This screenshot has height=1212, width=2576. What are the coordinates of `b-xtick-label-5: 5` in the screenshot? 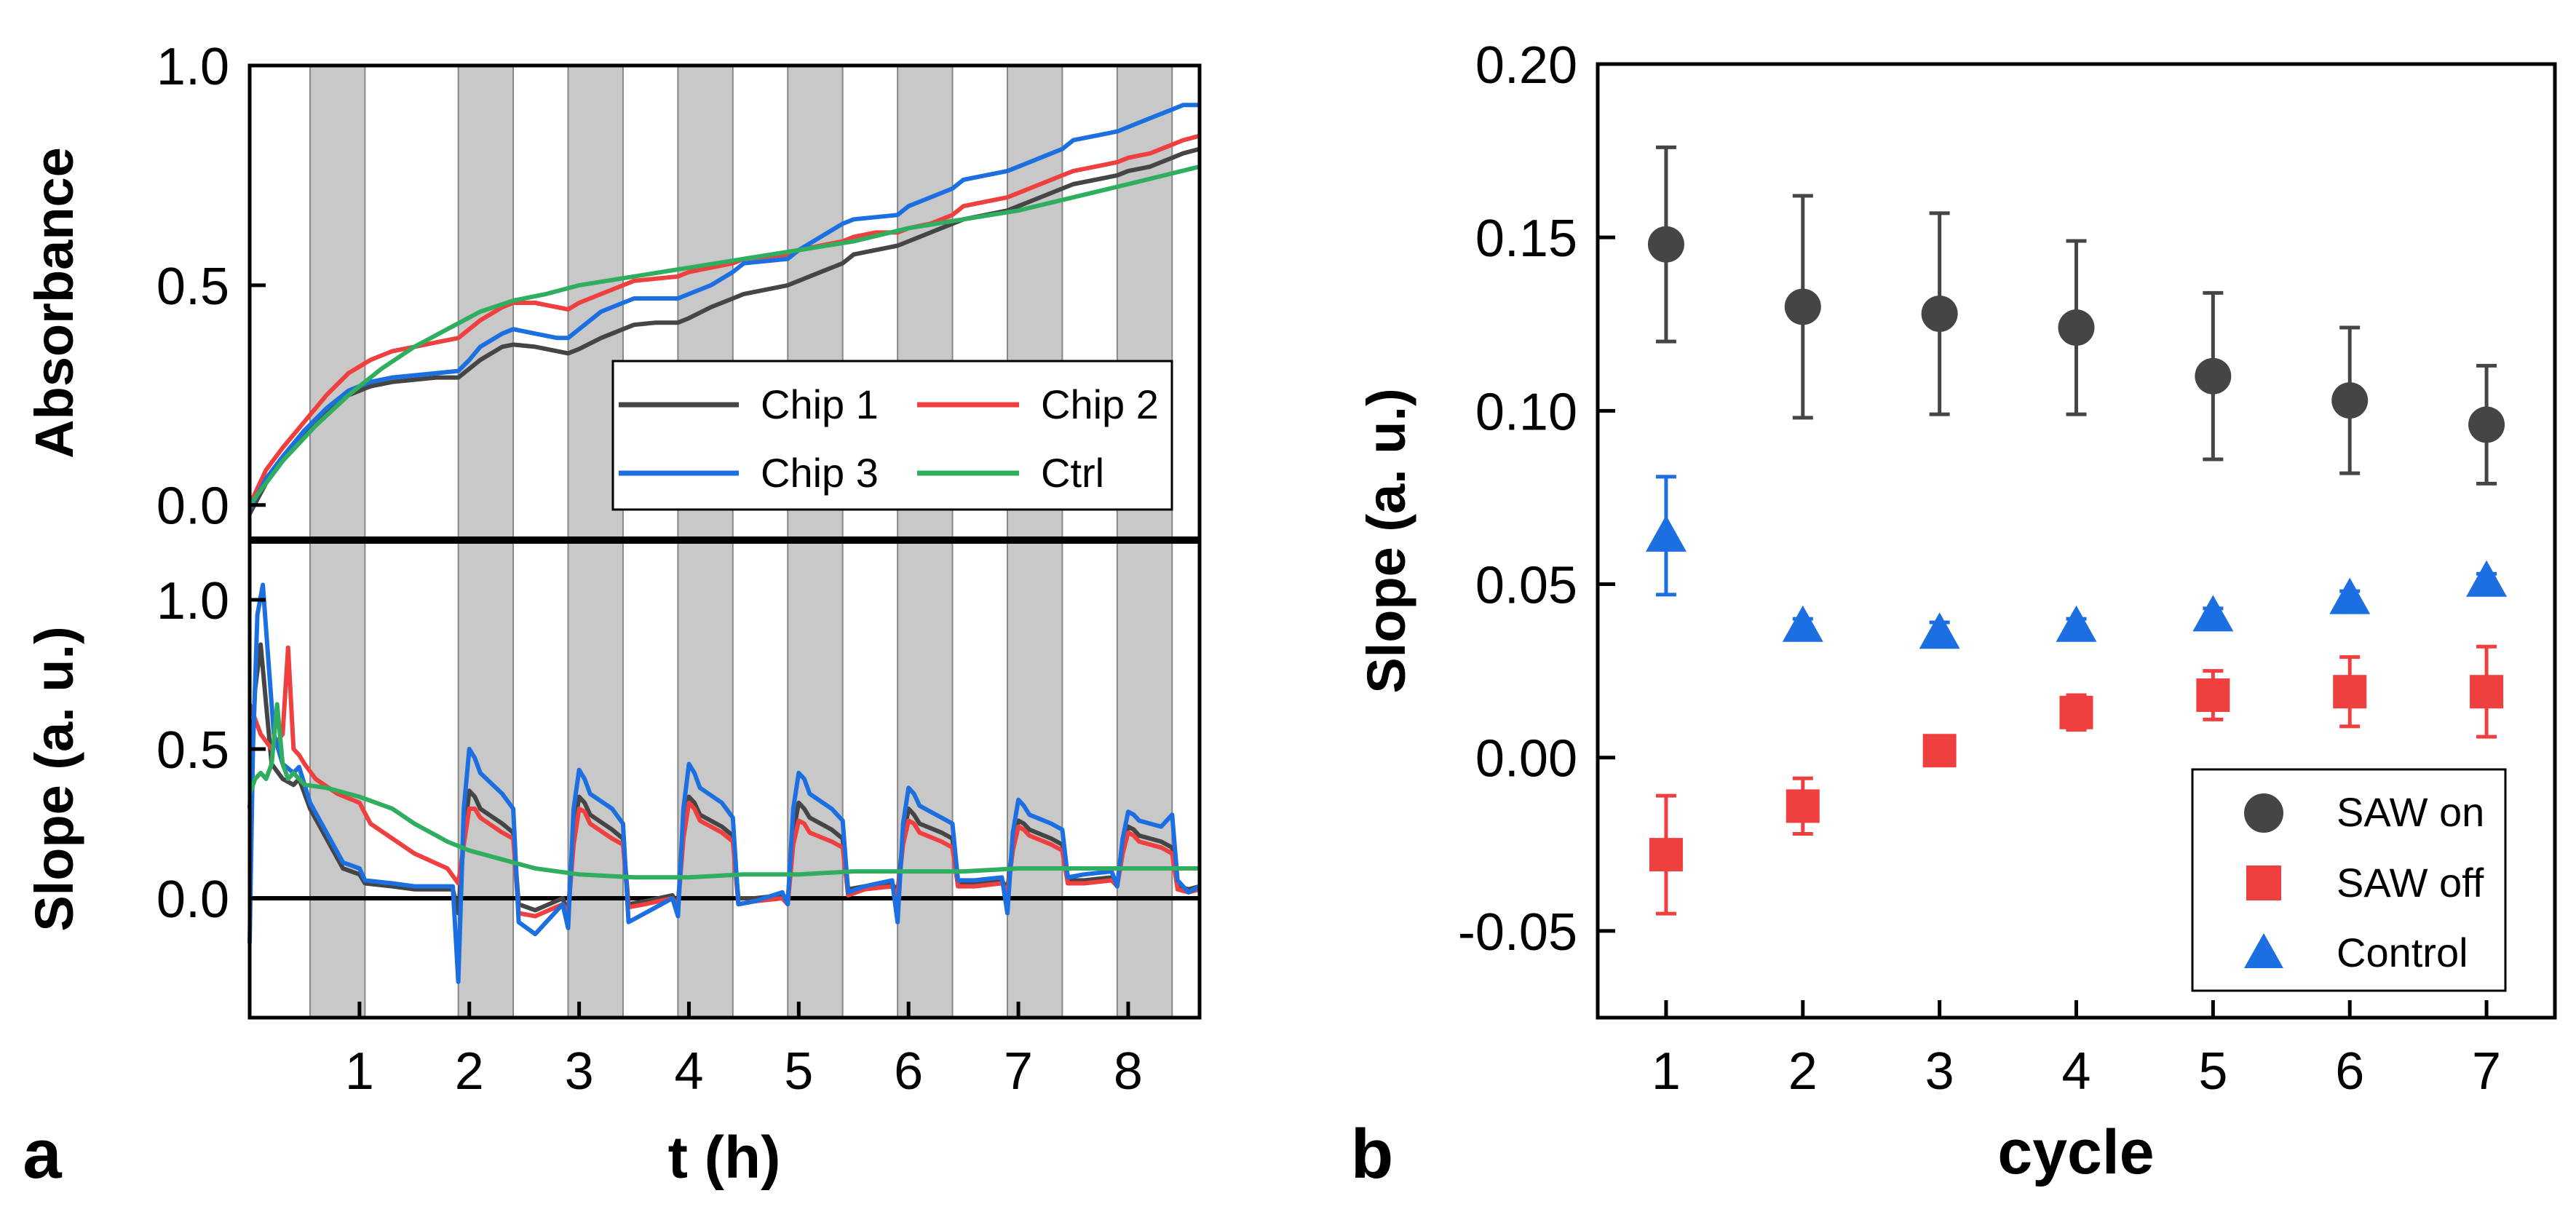 It's located at (2212, 1072).